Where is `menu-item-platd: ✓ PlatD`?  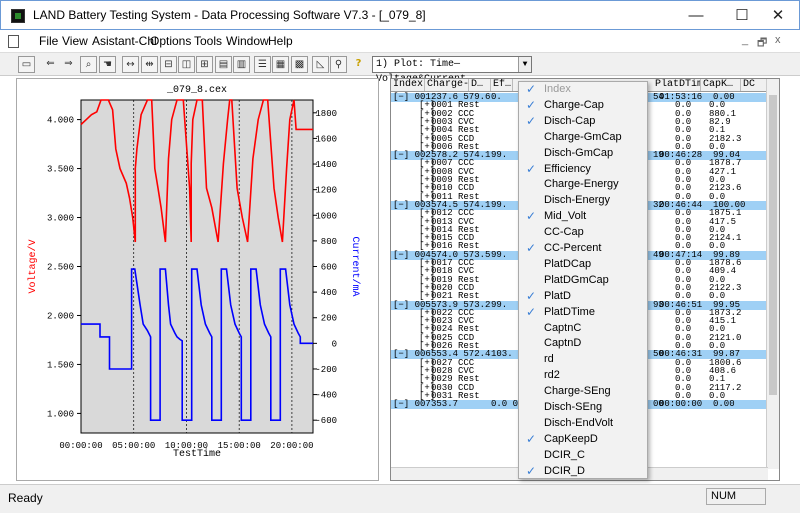
menu-item-platd: ✓ PlatD is located at coordinates (583, 297).